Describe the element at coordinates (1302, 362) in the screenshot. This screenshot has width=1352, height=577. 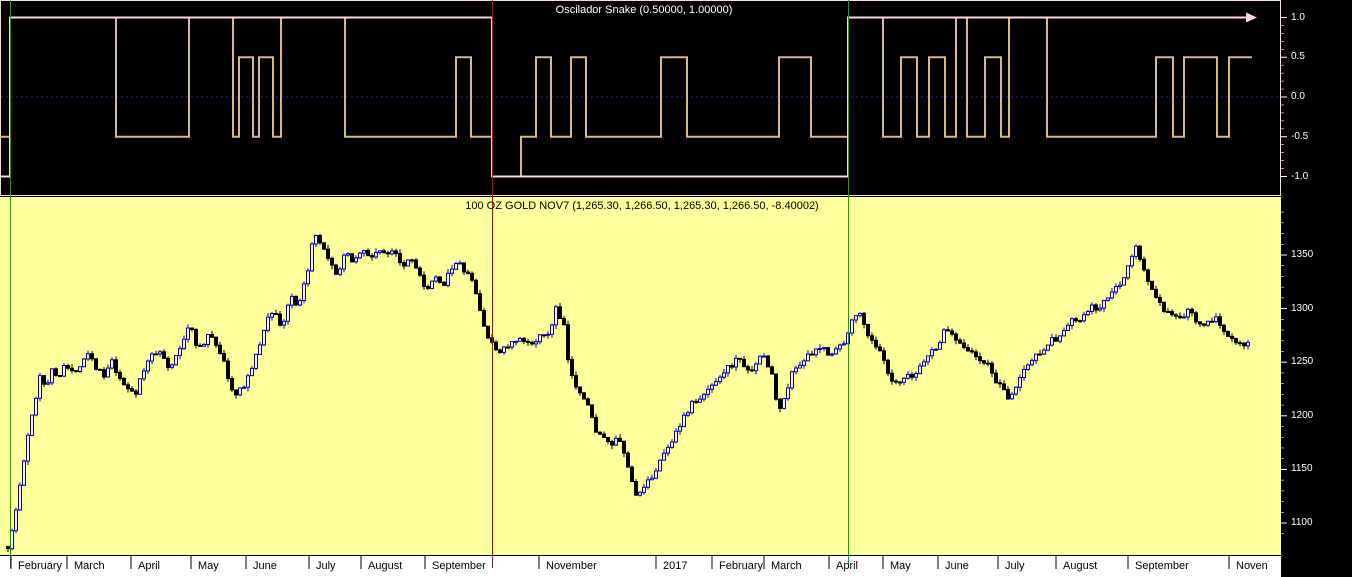
I see `price-axis-label: 1250` at that location.